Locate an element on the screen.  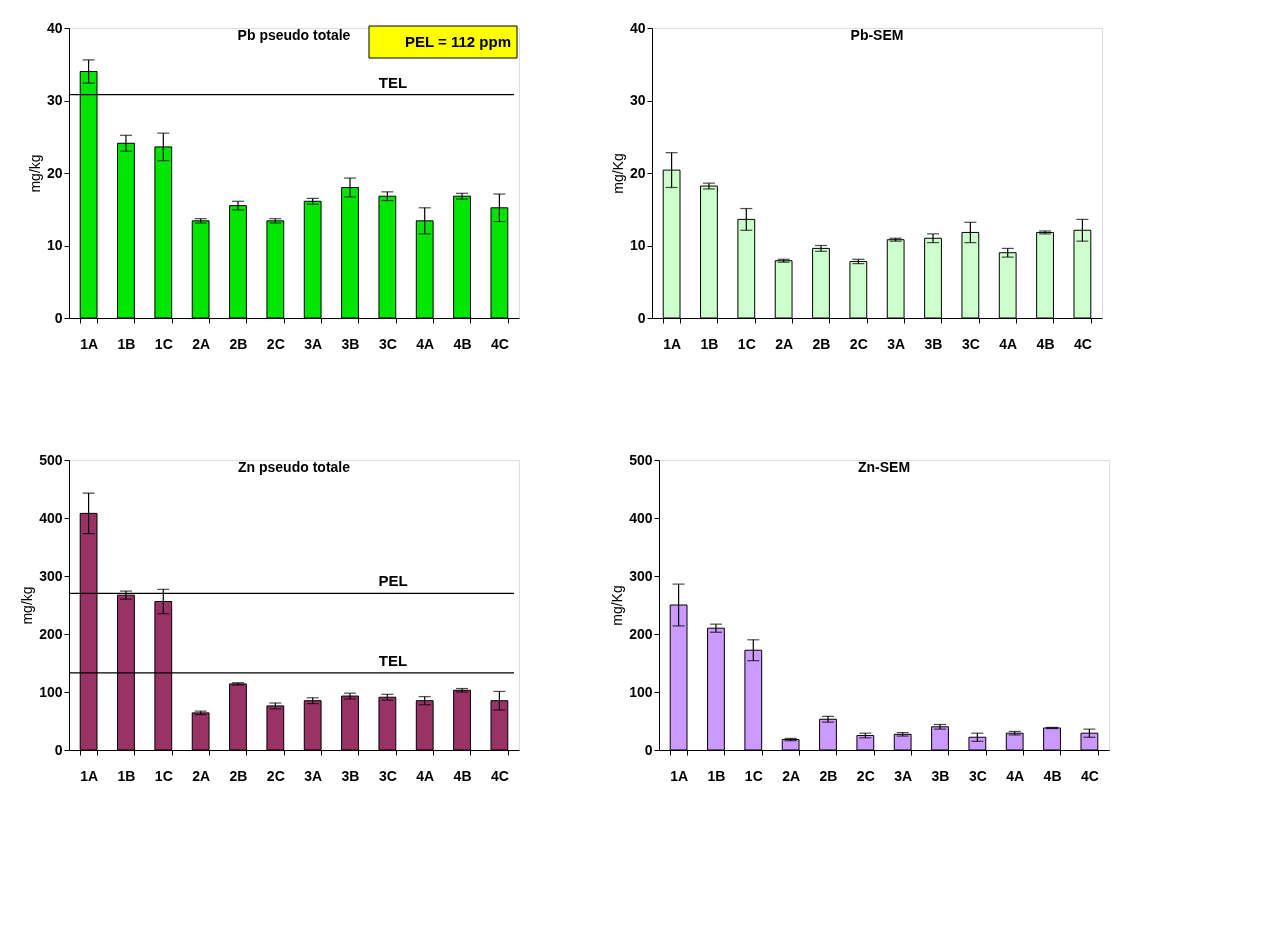
chart-title: Pb-SEM is located at coordinates (877, 35).